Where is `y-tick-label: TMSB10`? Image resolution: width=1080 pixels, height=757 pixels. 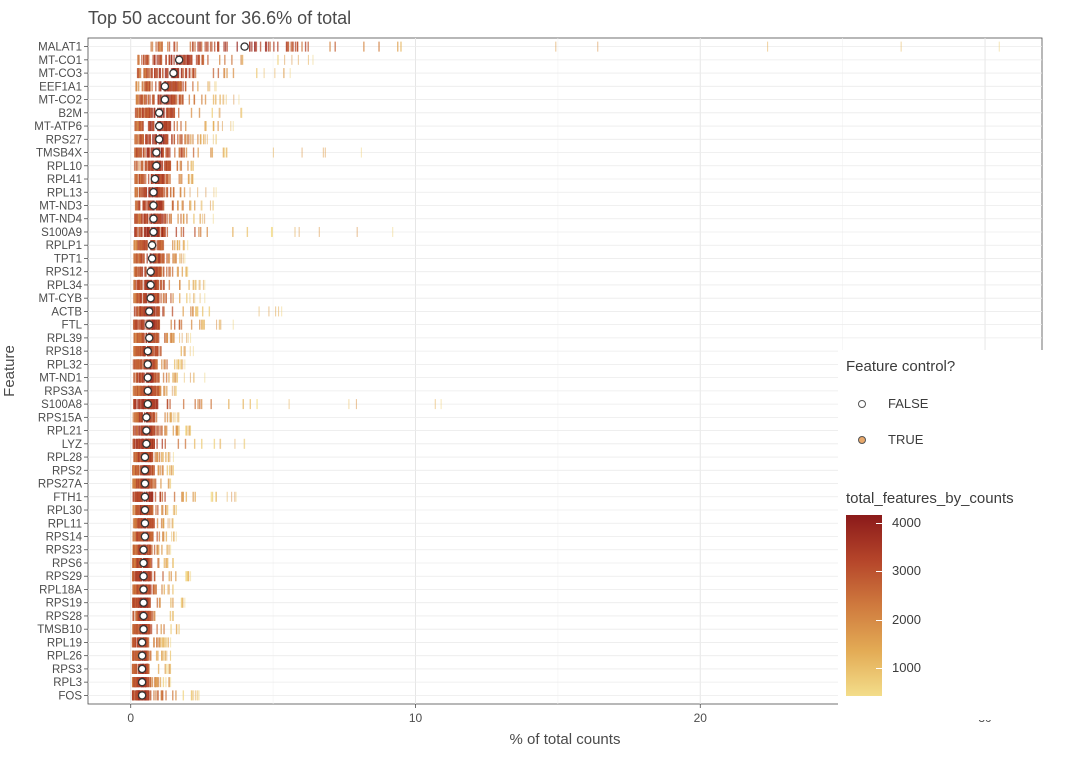 y-tick-label: TMSB10 is located at coordinates (59, 630).